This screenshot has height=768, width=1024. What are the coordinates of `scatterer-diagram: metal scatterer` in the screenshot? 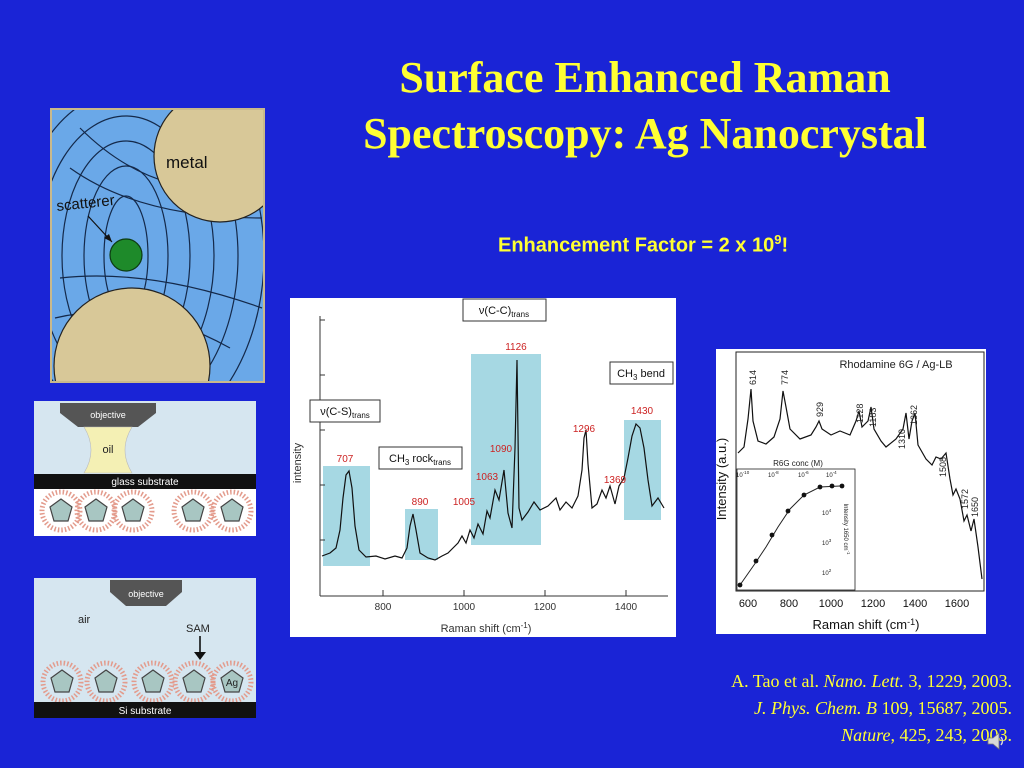 It's located at (157, 245).